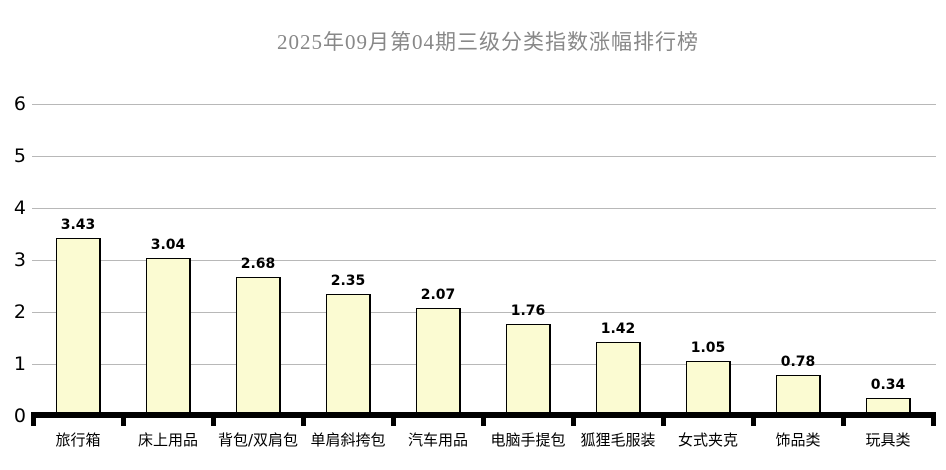 The height and width of the screenshot is (470, 946). I want to click on bar-value-label: 2.68, so click(258, 264).